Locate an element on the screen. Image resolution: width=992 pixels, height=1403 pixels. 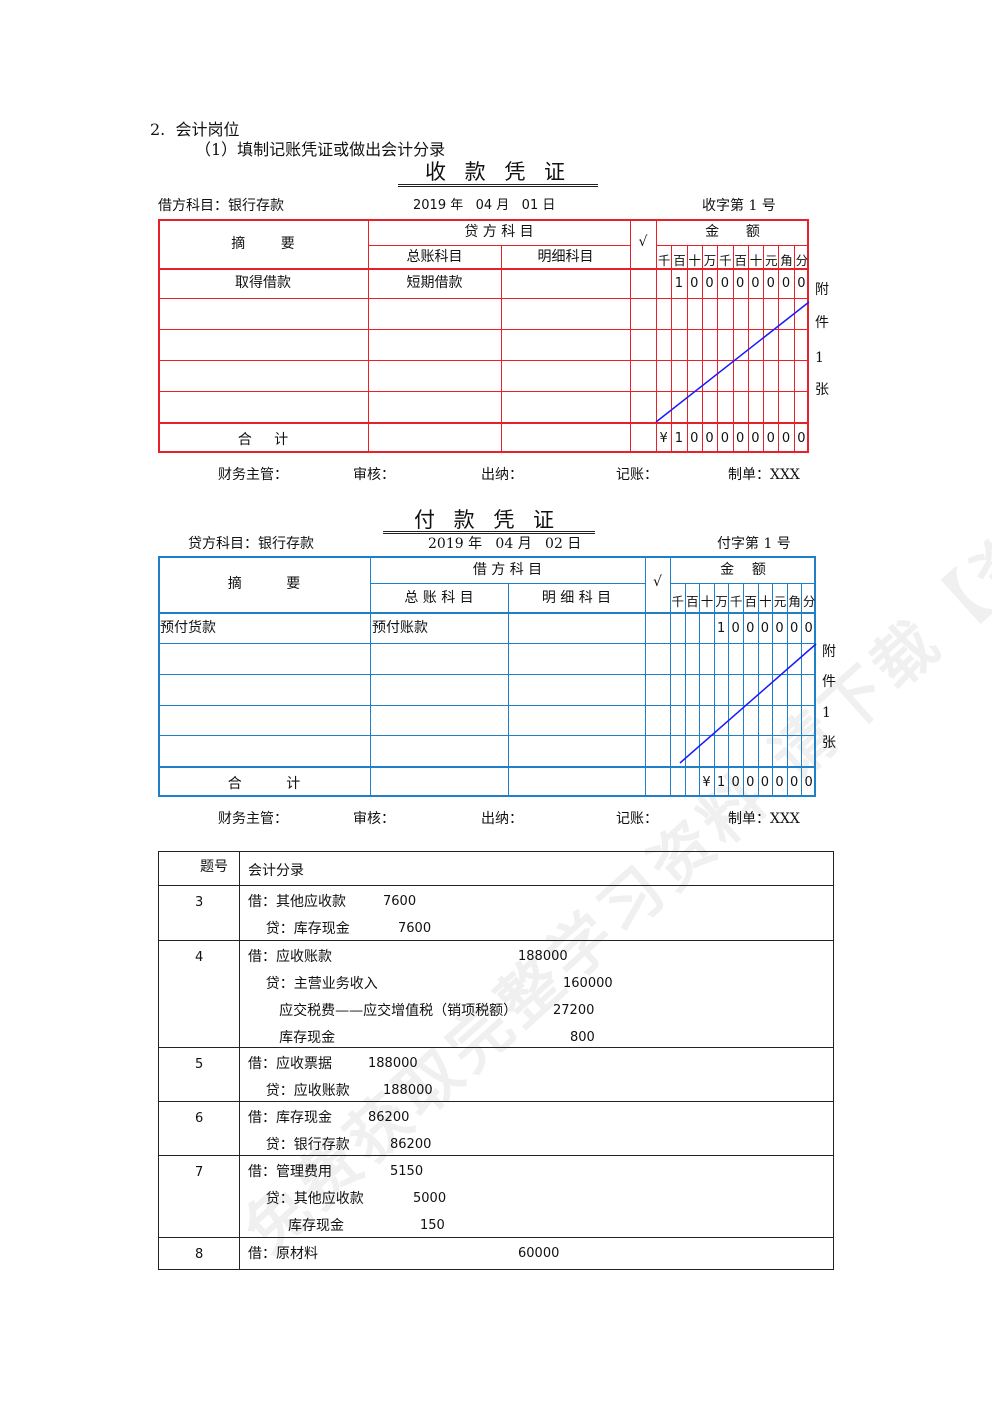
row-summary: 预付货款 is located at coordinates (188, 627).